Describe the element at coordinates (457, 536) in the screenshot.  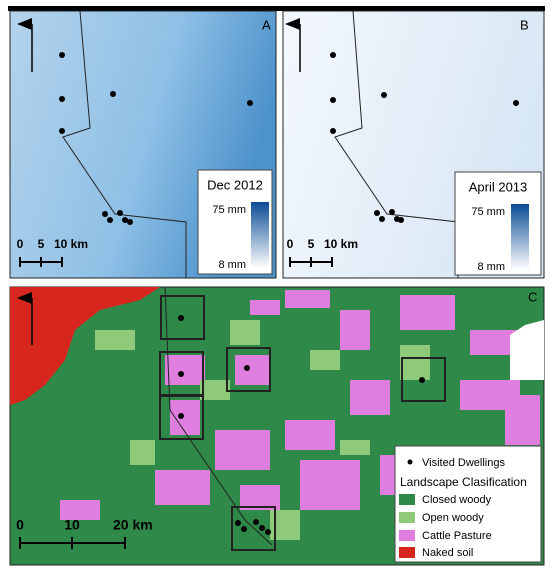
I see `legend-entry: Cattle Pasture` at that location.